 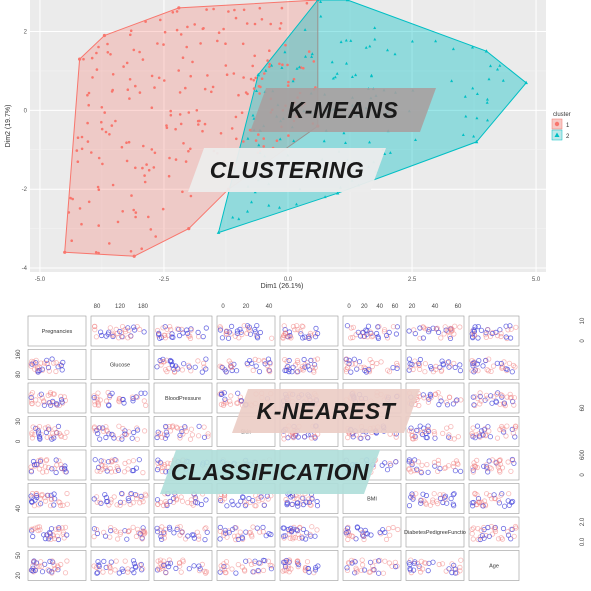 What do you see at coordinates (583, 341) in the screenshot?
I see `right-tick-label: 0` at bounding box center [583, 341].